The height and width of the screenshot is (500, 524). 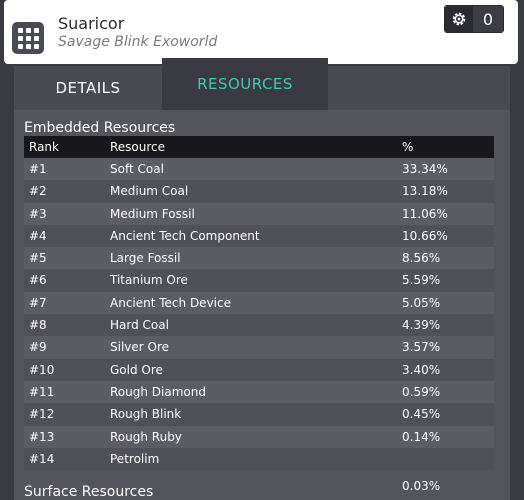 I want to click on table-row: #1 Soft Coal 33.34%, so click(x=259, y=169).